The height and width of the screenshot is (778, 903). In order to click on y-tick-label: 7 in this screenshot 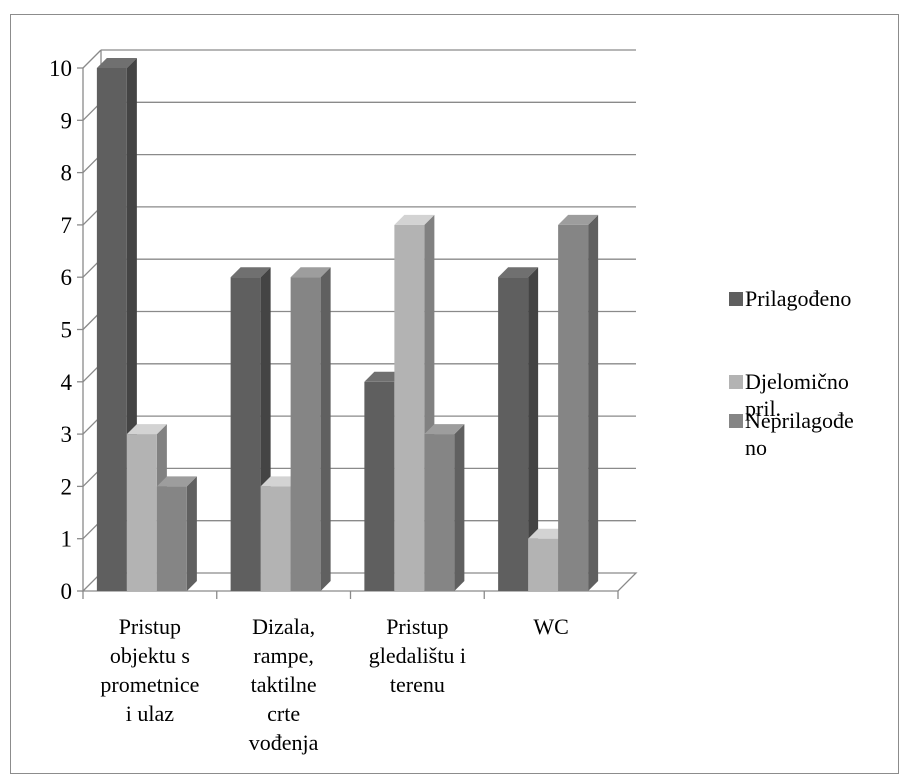, I will do `click(67, 225)`.